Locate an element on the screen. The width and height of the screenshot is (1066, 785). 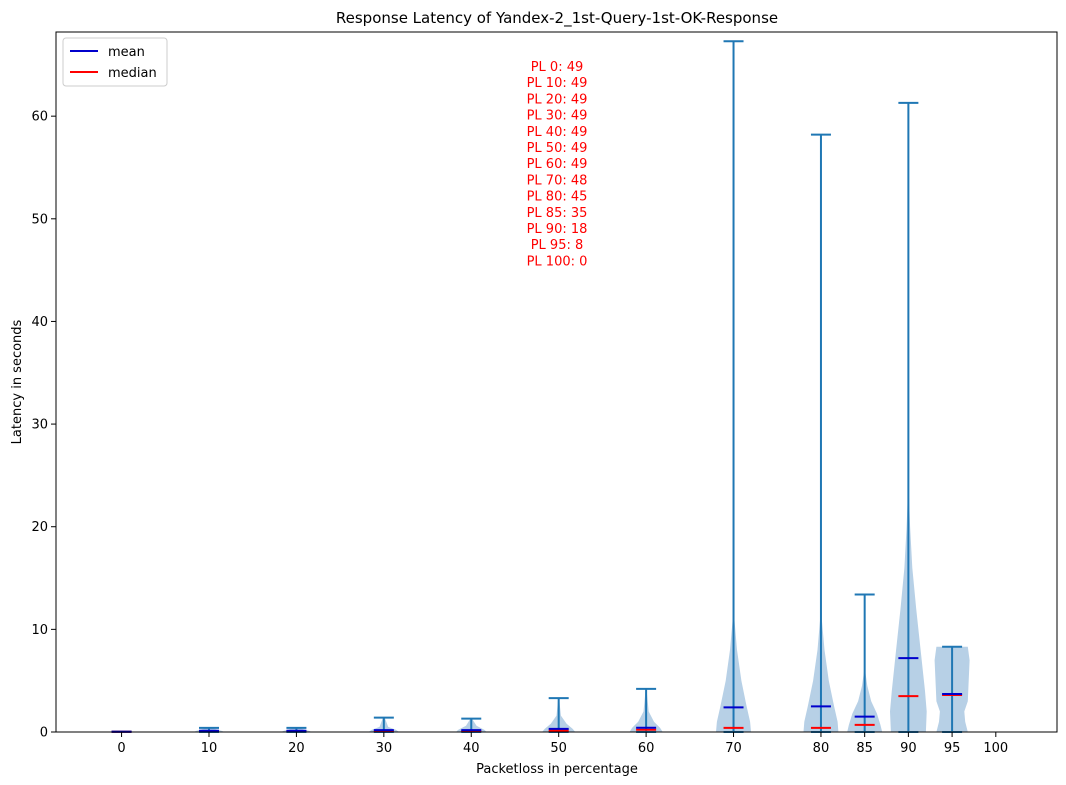
x-tick-label: 100 is located at coordinates (995, 748).